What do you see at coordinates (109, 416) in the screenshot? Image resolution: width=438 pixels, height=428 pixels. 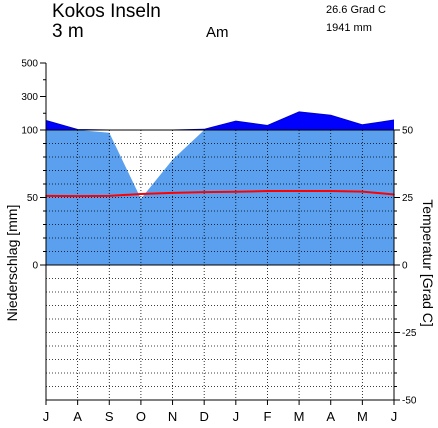 I see `month-label: S` at bounding box center [109, 416].